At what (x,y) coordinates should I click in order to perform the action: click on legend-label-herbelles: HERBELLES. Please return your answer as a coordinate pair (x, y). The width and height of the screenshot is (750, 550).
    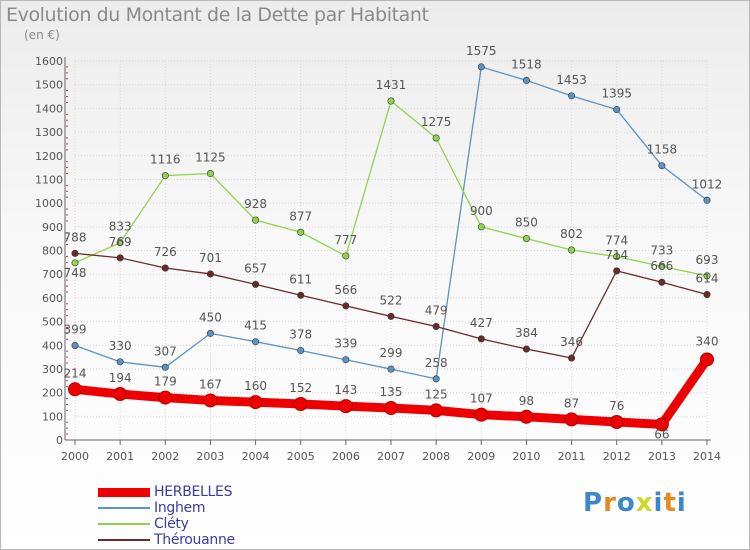
    Looking at the image, I should click on (193, 492).